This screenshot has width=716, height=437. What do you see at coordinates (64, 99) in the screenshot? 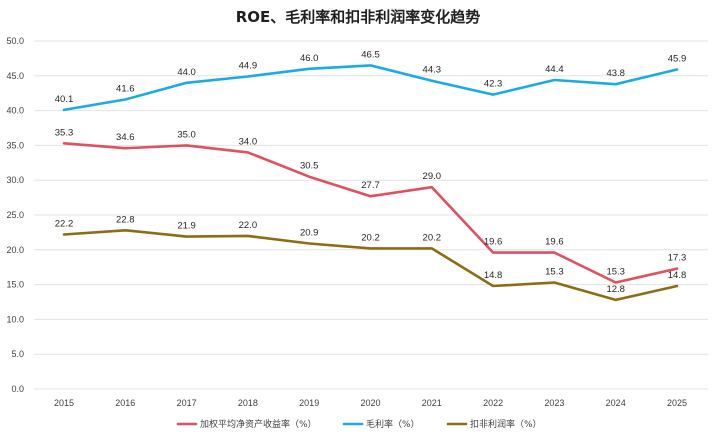
I see `gross-margin-data-label: 40.1` at bounding box center [64, 99].